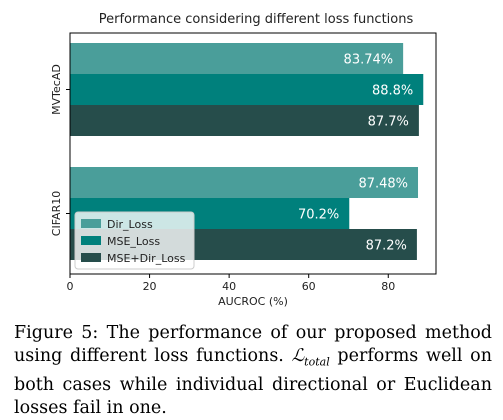 The height and width of the screenshot is (420, 503). Describe the element at coordinates (146, 258) in the screenshot. I see `legend-label: MSE+Dir_Loss` at that location.